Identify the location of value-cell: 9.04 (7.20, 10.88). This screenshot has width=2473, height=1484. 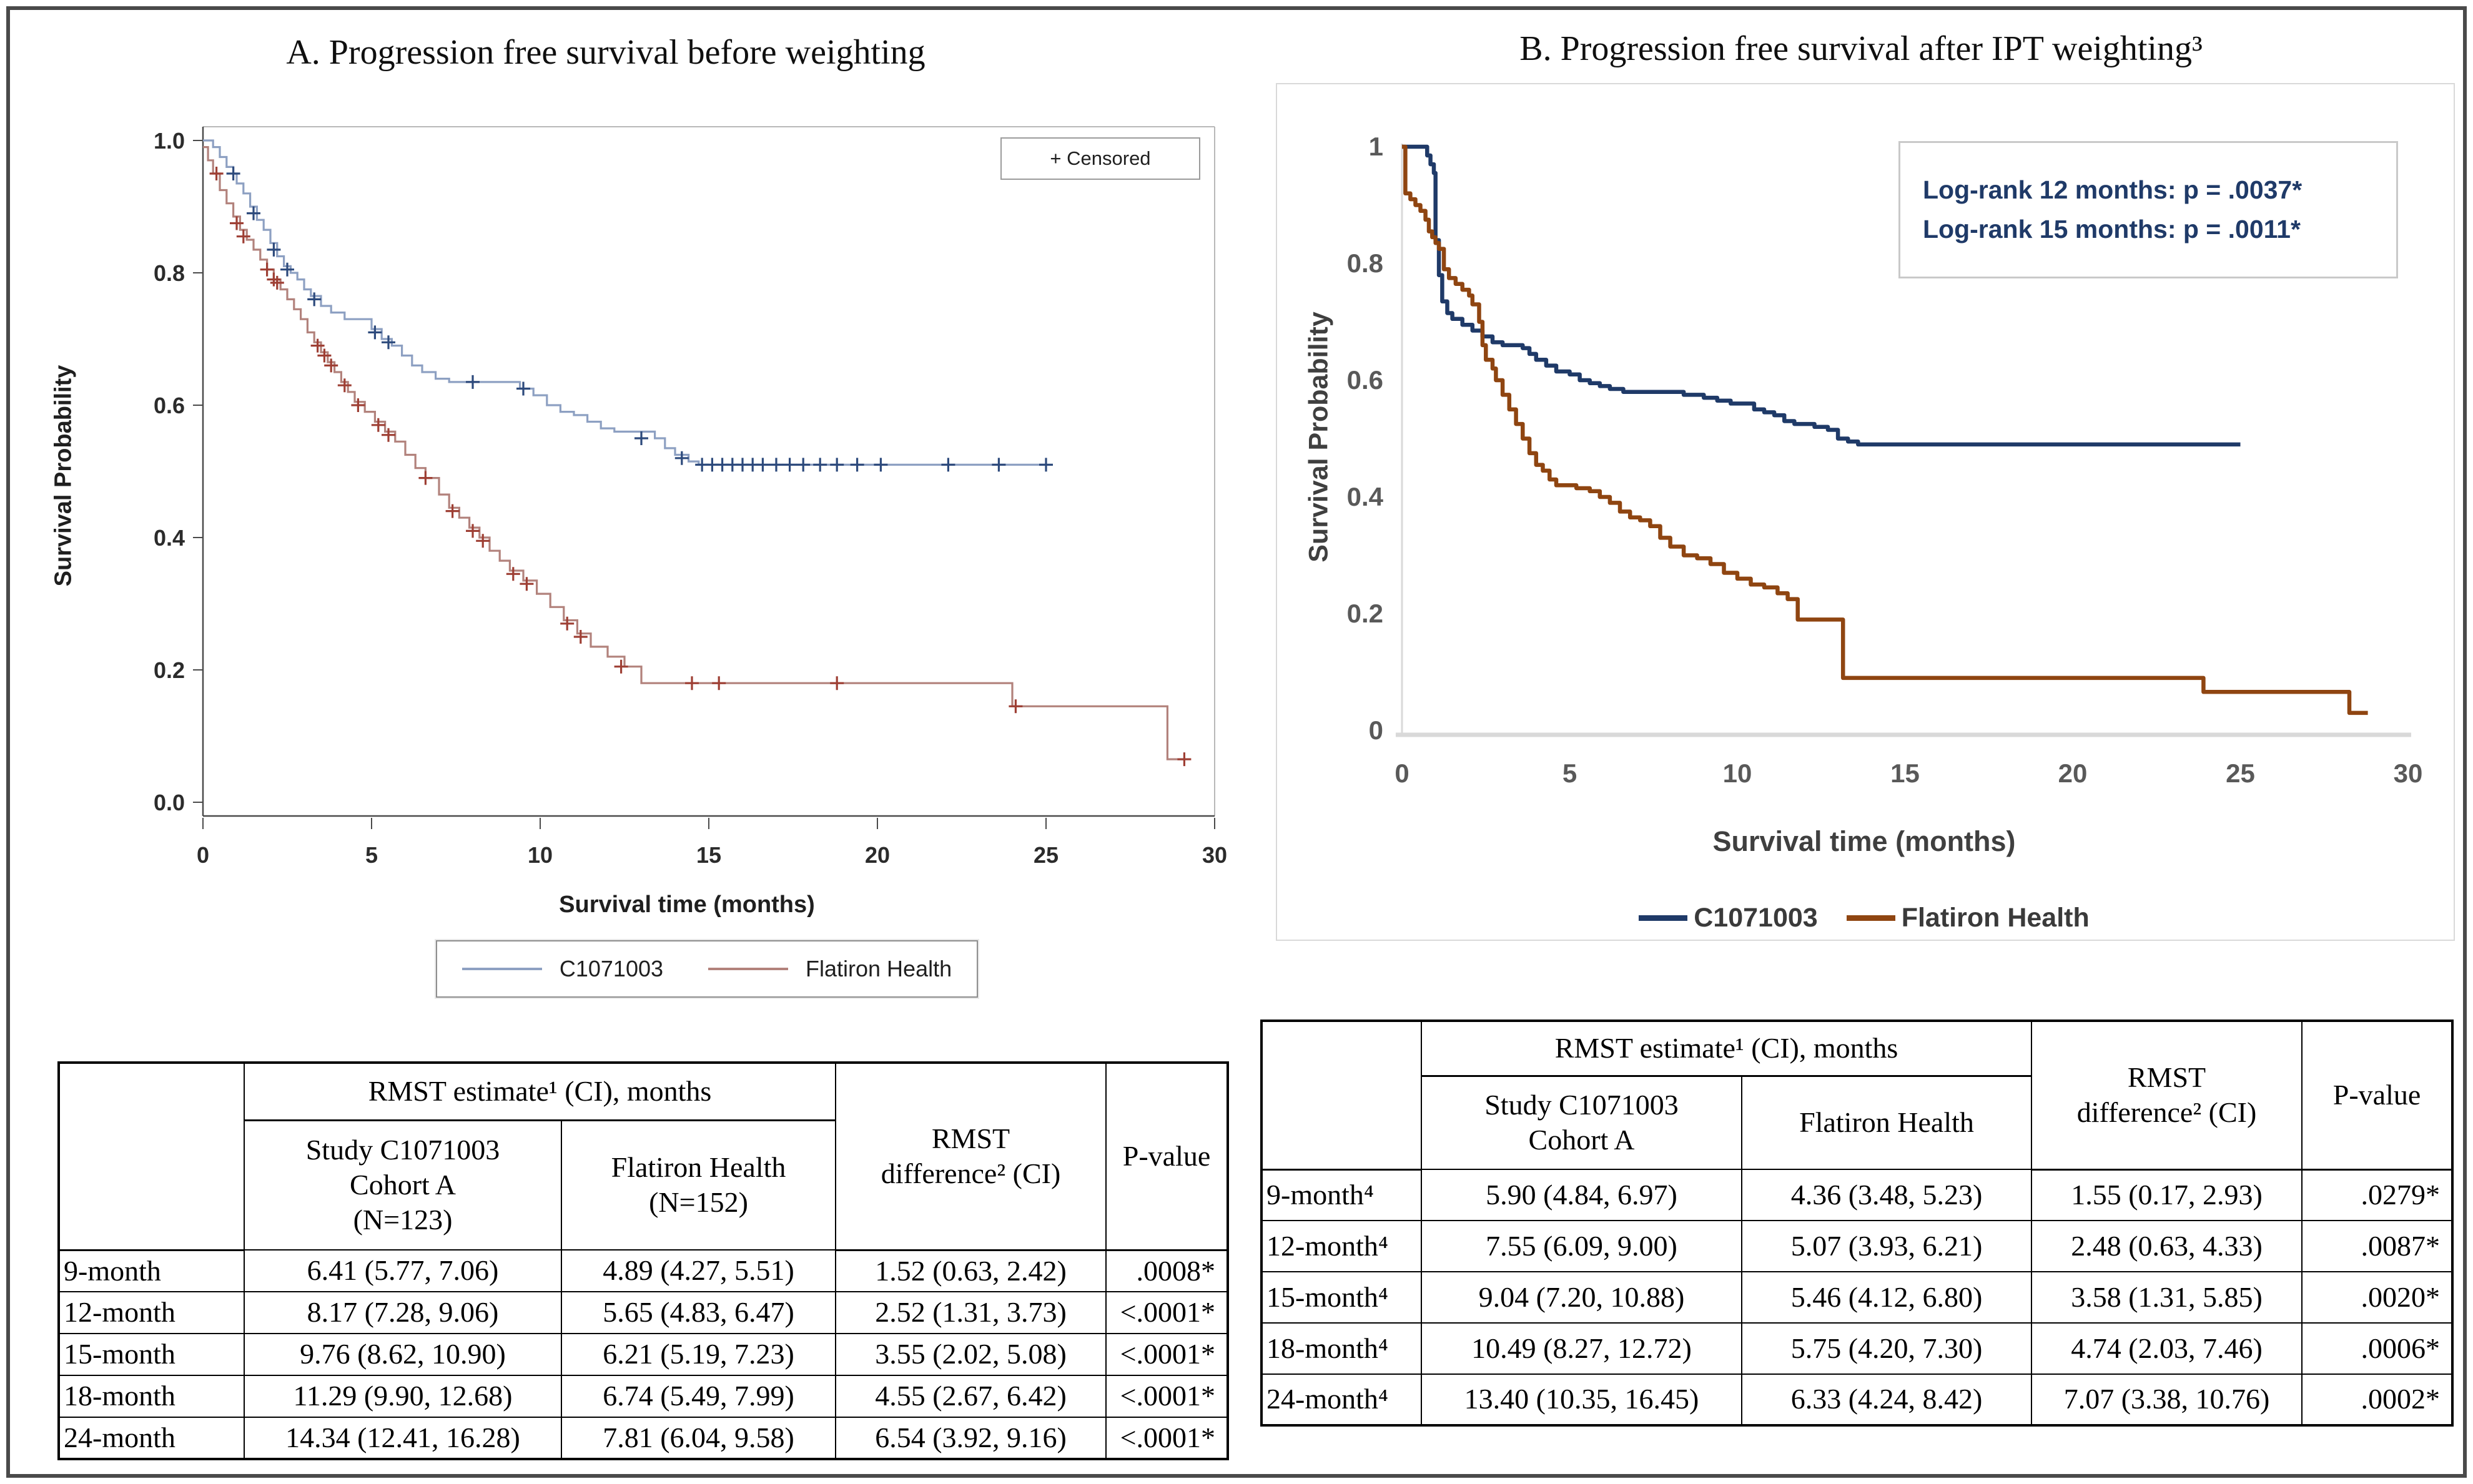
(1581, 1297).